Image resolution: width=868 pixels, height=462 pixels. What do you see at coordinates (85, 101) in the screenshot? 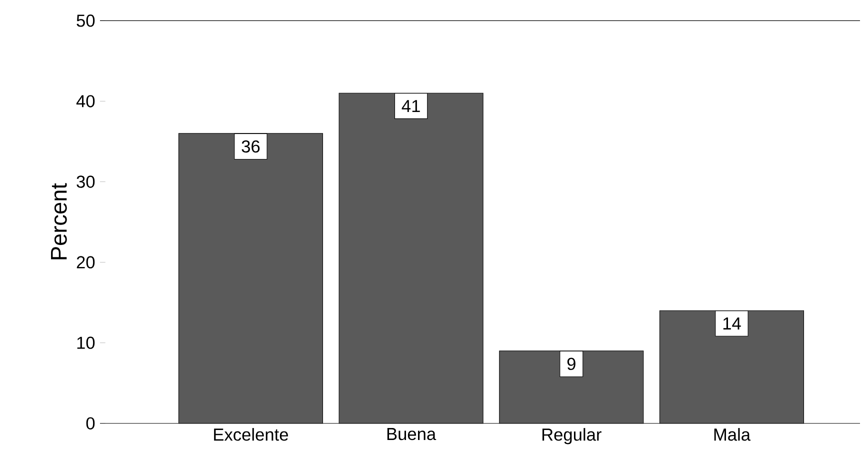
I see `y-tick-label: 40` at bounding box center [85, 101].